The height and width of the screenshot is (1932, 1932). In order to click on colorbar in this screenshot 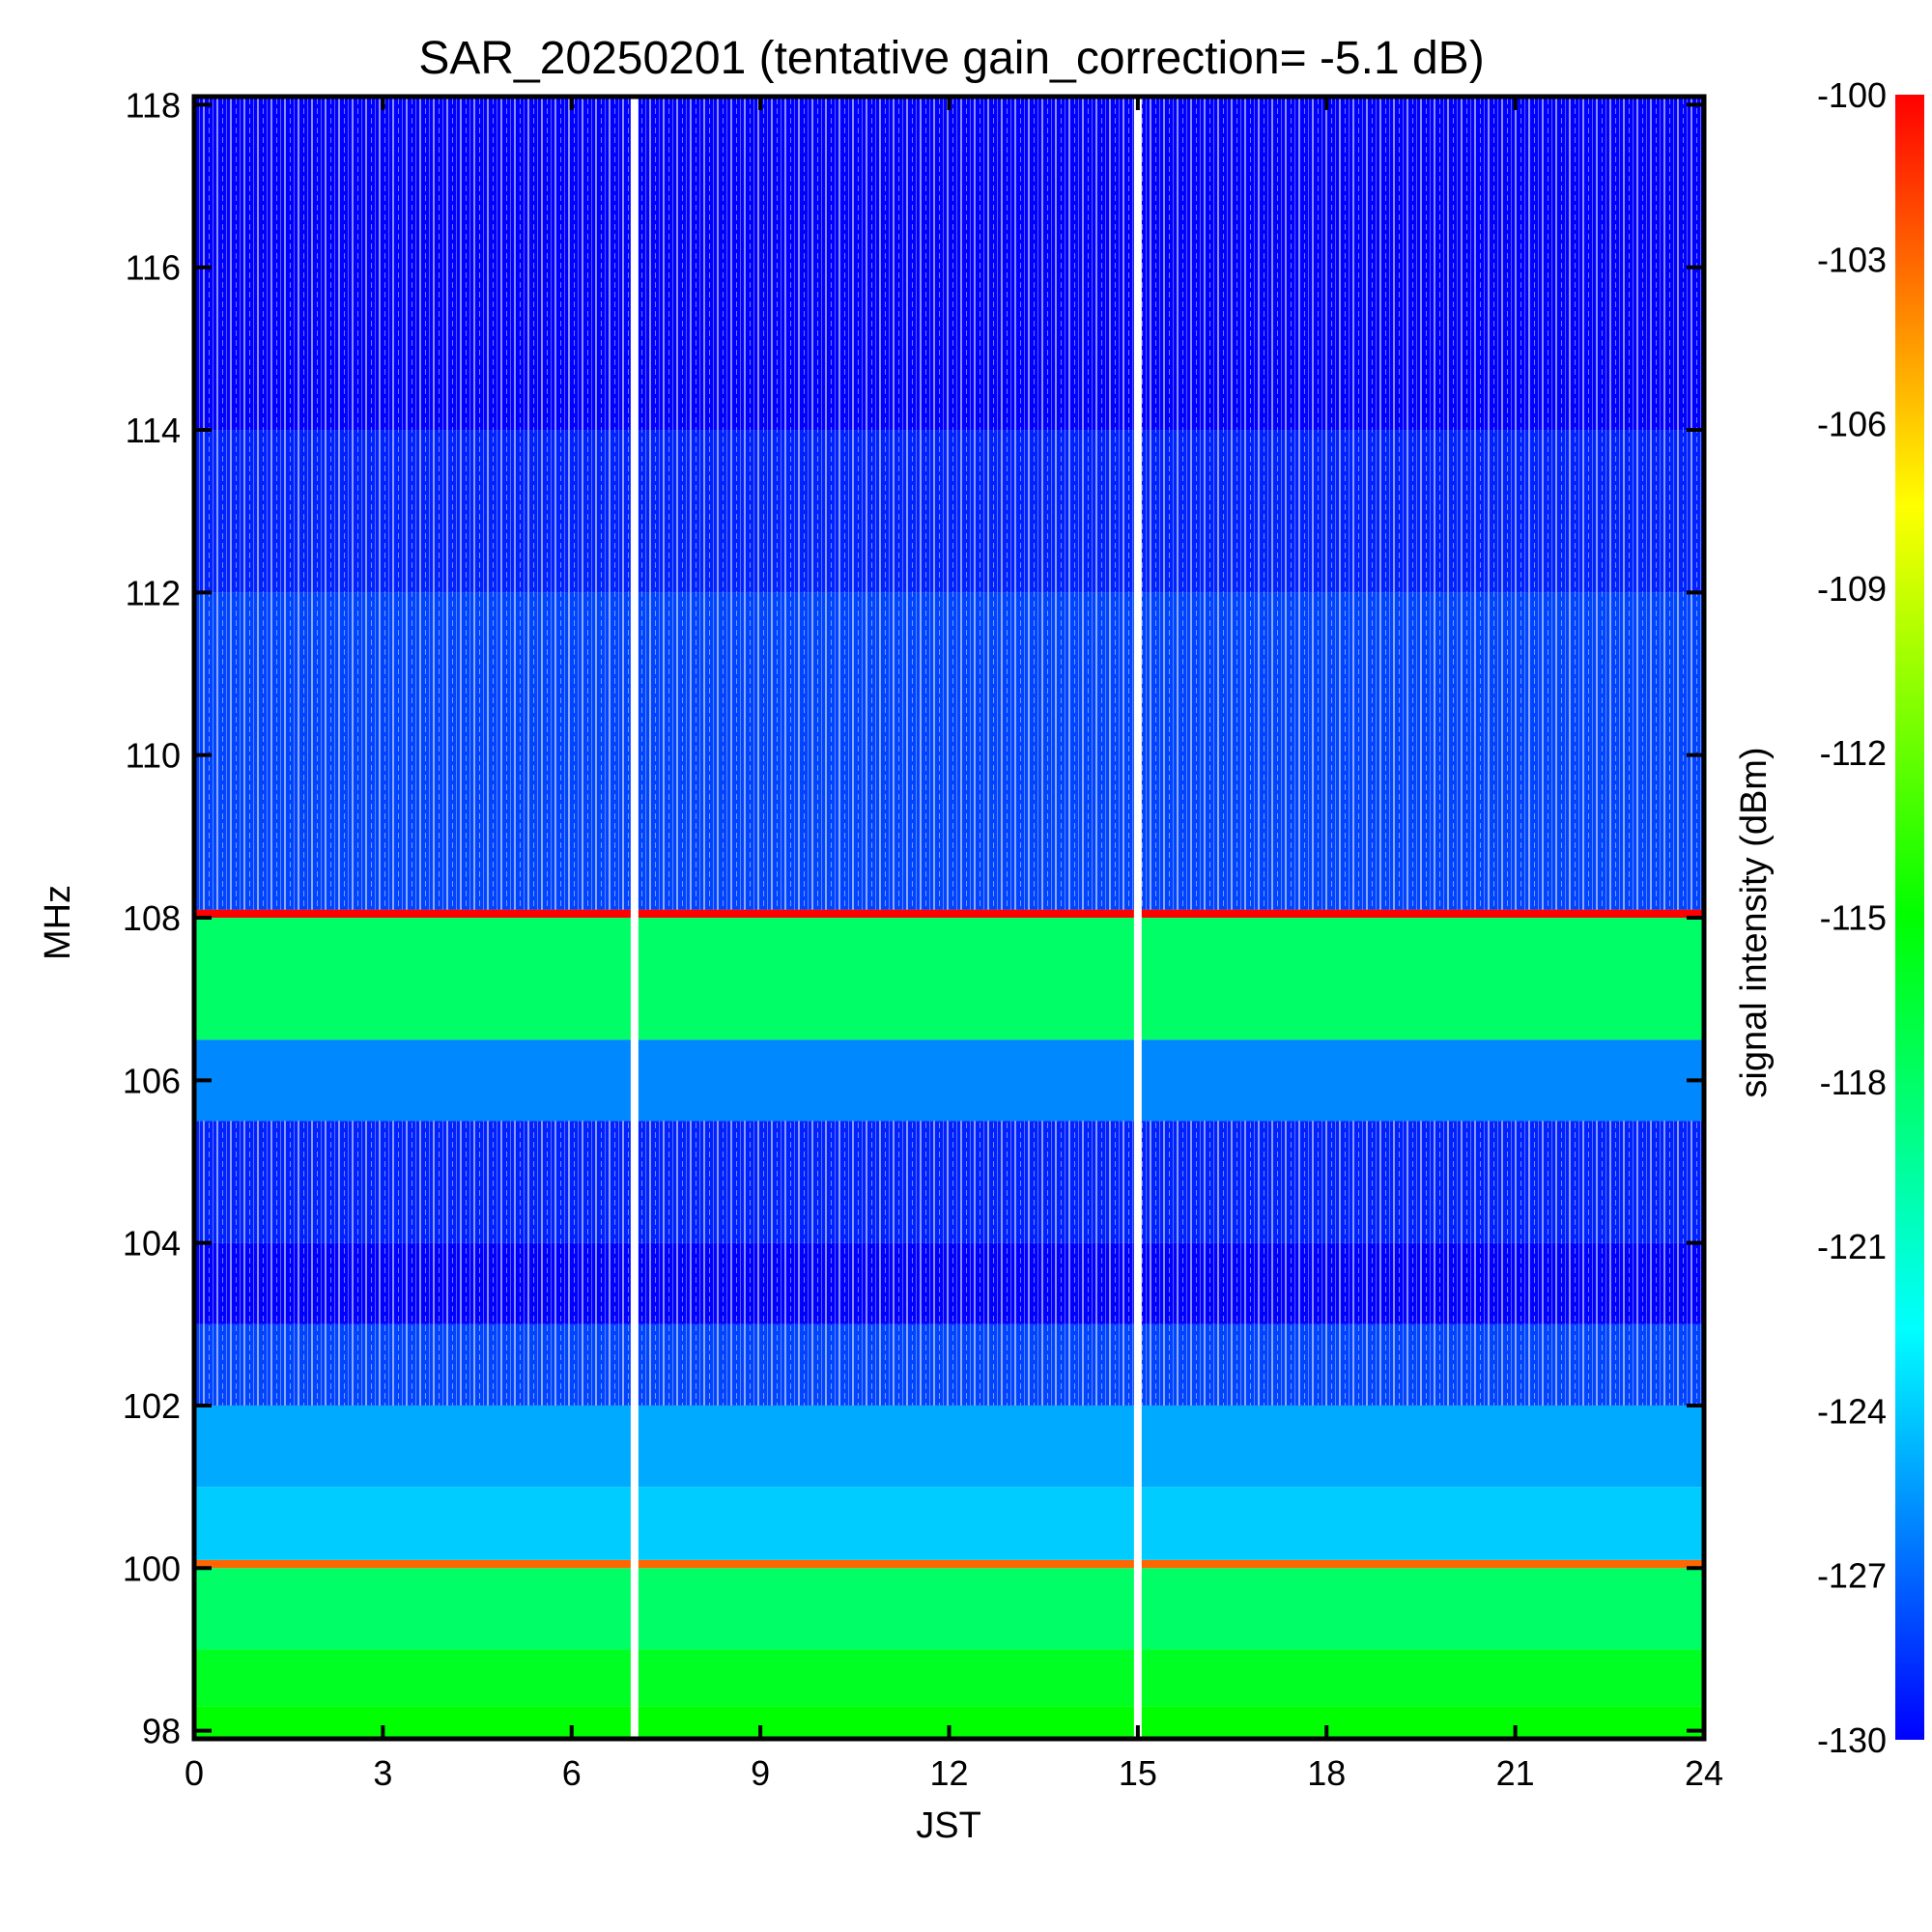, I will do `click(1909, 917)`.